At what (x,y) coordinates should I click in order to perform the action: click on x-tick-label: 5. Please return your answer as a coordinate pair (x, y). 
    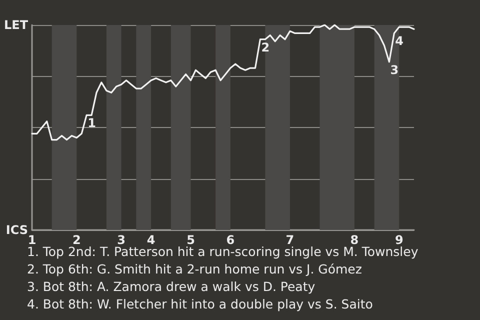
    Looking at the image, I should click on (190, 240).